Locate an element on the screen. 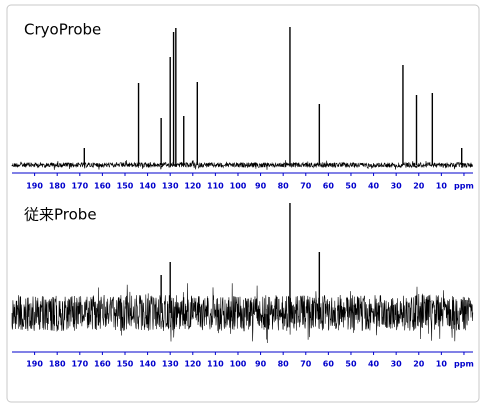 The width and height of the screenshot is (487, 417). panel-title: CryoProbe is located at coordinates (62, 30).